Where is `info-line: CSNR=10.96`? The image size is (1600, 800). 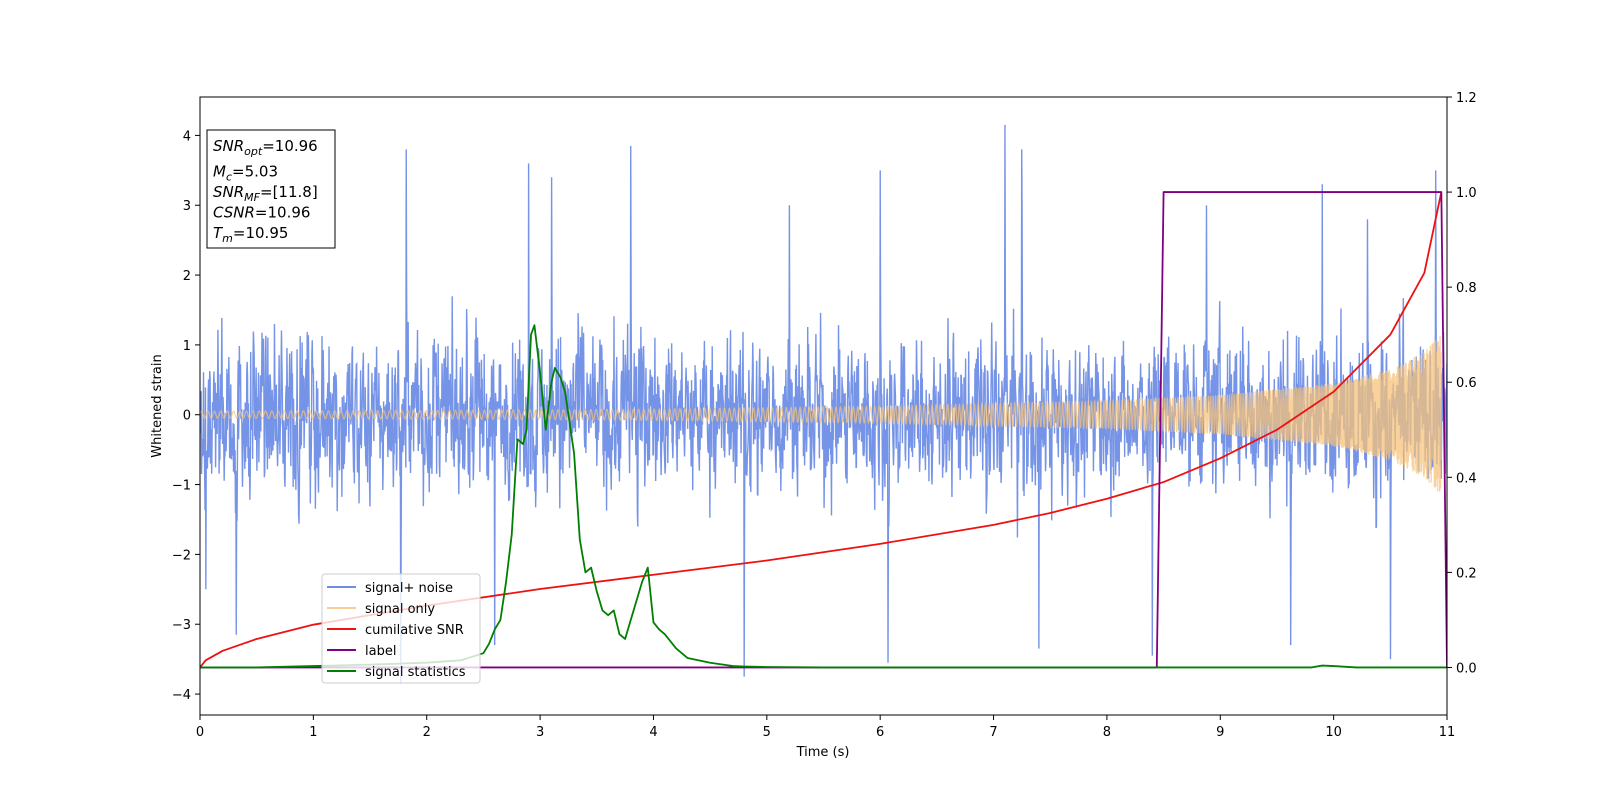 info-line: CSNR=10.96 is located at coordinates (261, 213).